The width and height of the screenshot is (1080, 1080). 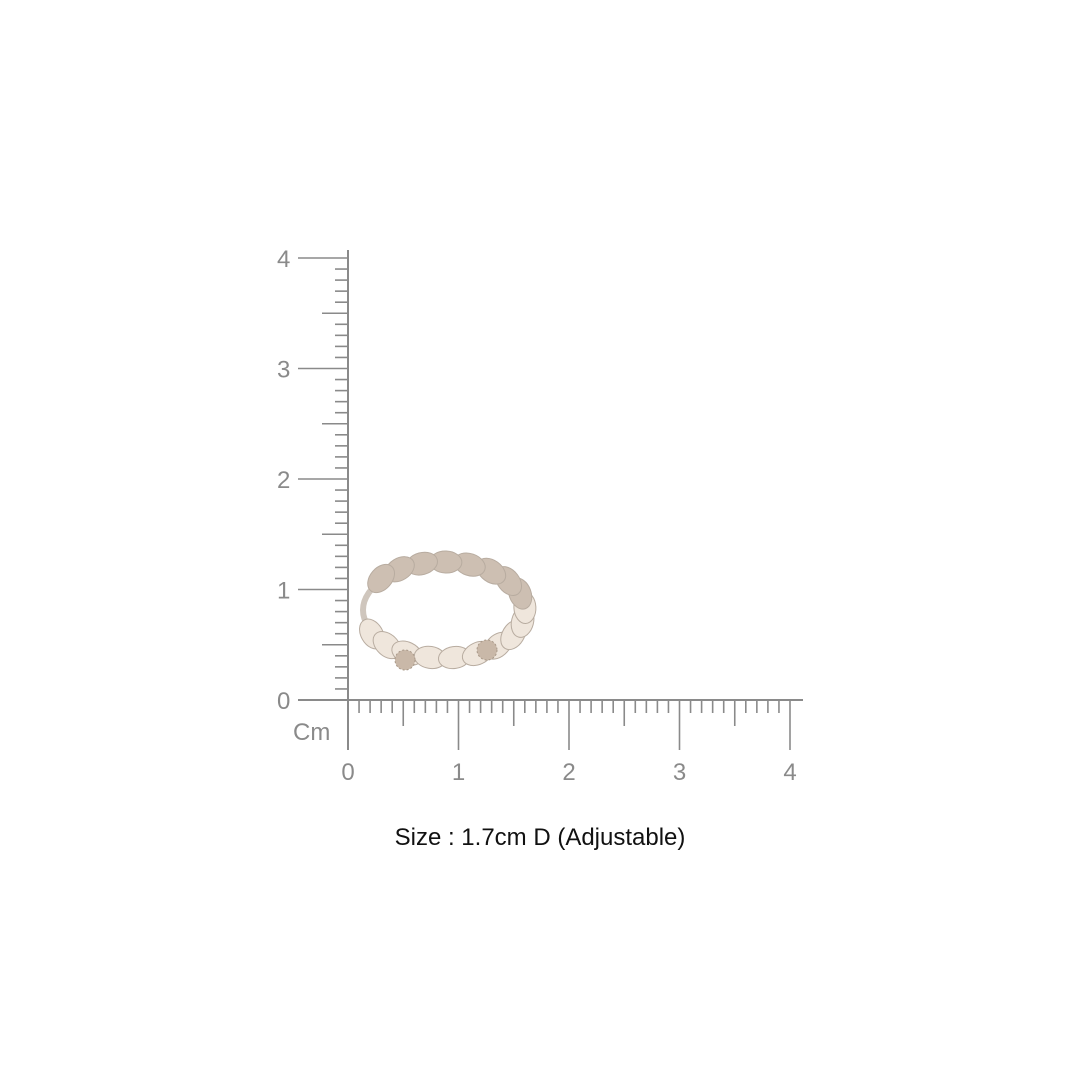 I want to click on x-tick-label: 0, so click(x=347, y=772).